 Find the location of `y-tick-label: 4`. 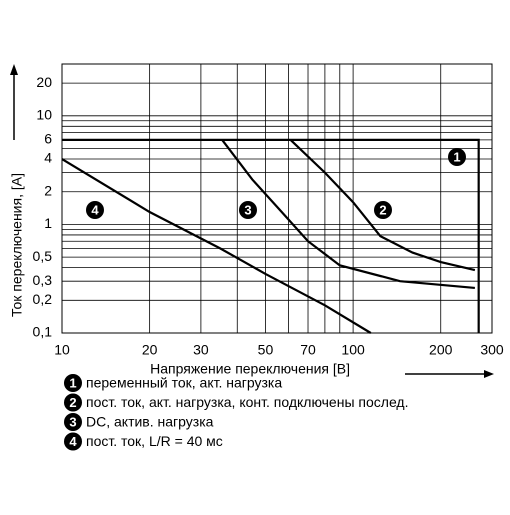

y-tick-label: 4 is located at coordinates (48, 158).